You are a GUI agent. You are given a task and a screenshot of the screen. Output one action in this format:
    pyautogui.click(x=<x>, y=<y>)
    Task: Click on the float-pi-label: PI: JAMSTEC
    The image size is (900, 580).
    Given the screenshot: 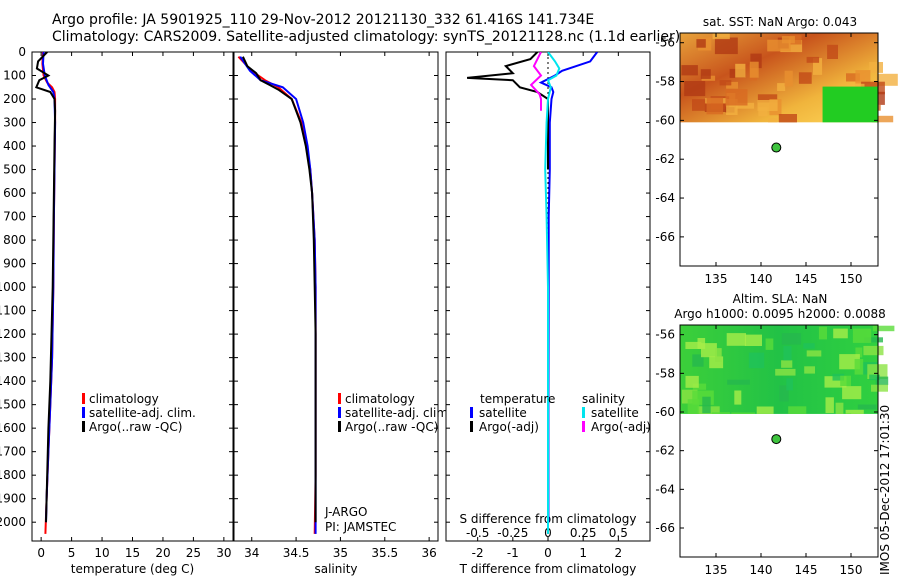 What is the action you would take?
    pyautogui.click(x=360, y=527)
    